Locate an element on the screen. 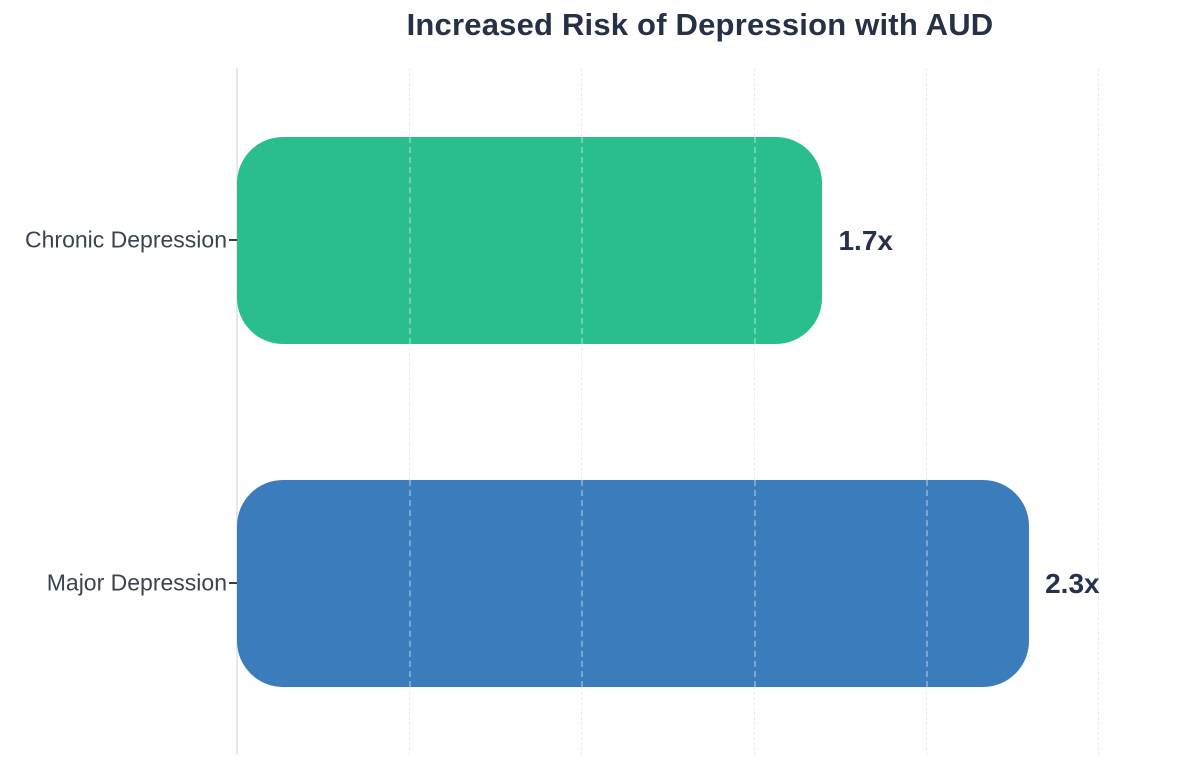 This screenshot has height=768, width=1200. category-label-major-depression: Major Depression is located at coordinates (136, 582).